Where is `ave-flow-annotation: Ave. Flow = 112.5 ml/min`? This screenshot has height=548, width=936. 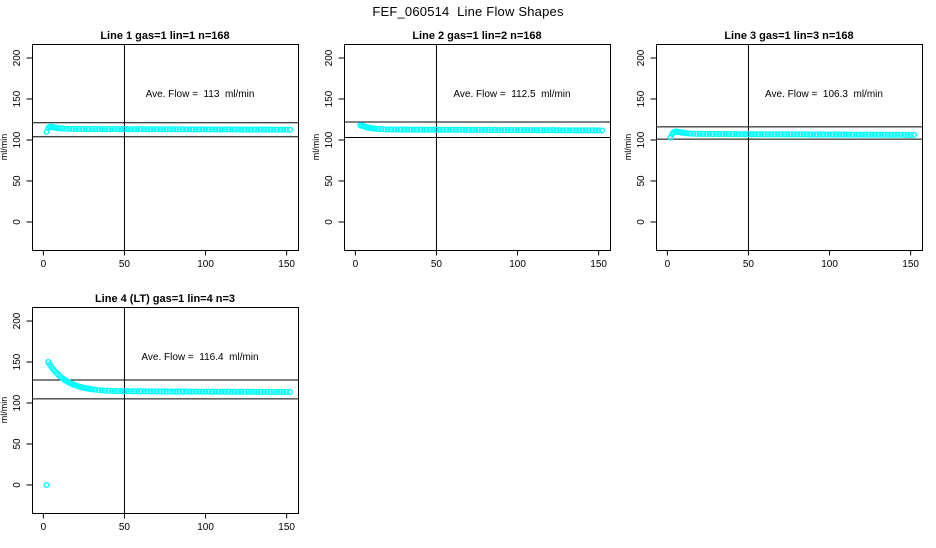
ave-flow-annotation: Ave. Flow = 112.5 ml/min is located at coordinates (512, 94).